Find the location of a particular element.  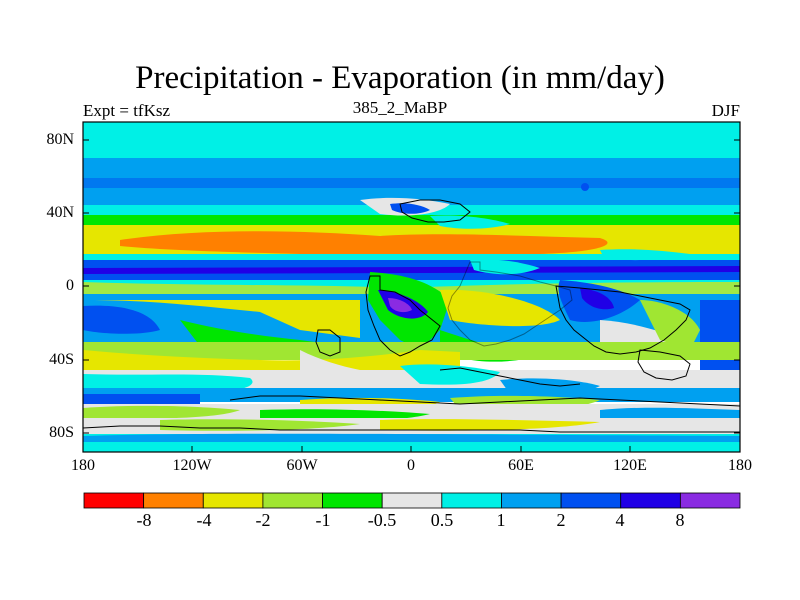

lon-tick-label: 60E is located at coordinates (521, 465).